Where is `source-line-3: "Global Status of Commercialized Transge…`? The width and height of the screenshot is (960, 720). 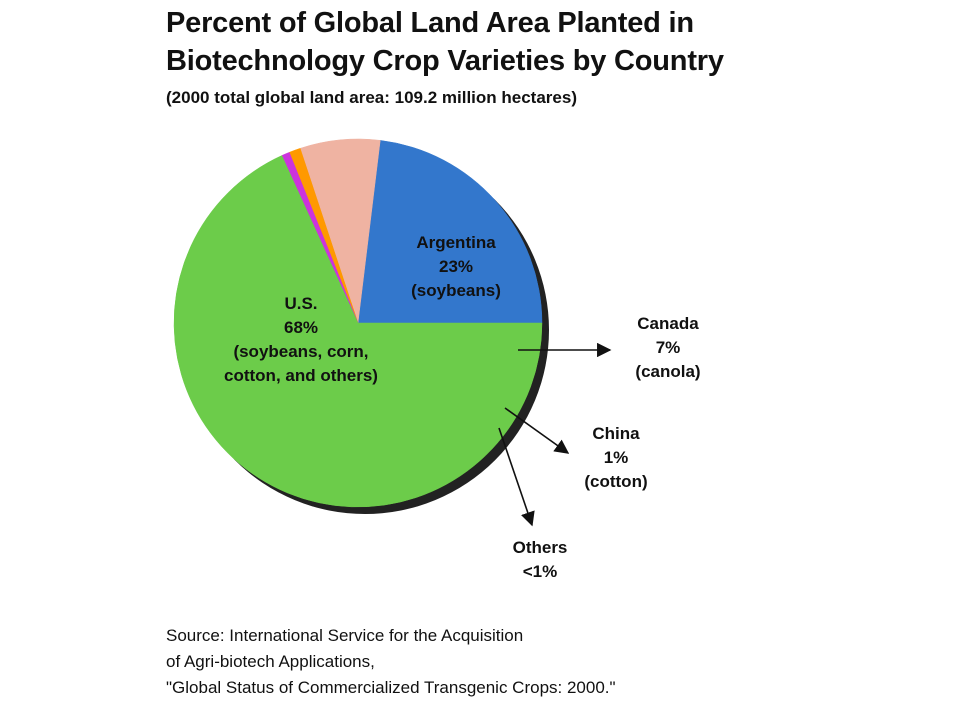 source-line-3: "Global Status of Commercialized Transge… is located at coordinates (391, 687).